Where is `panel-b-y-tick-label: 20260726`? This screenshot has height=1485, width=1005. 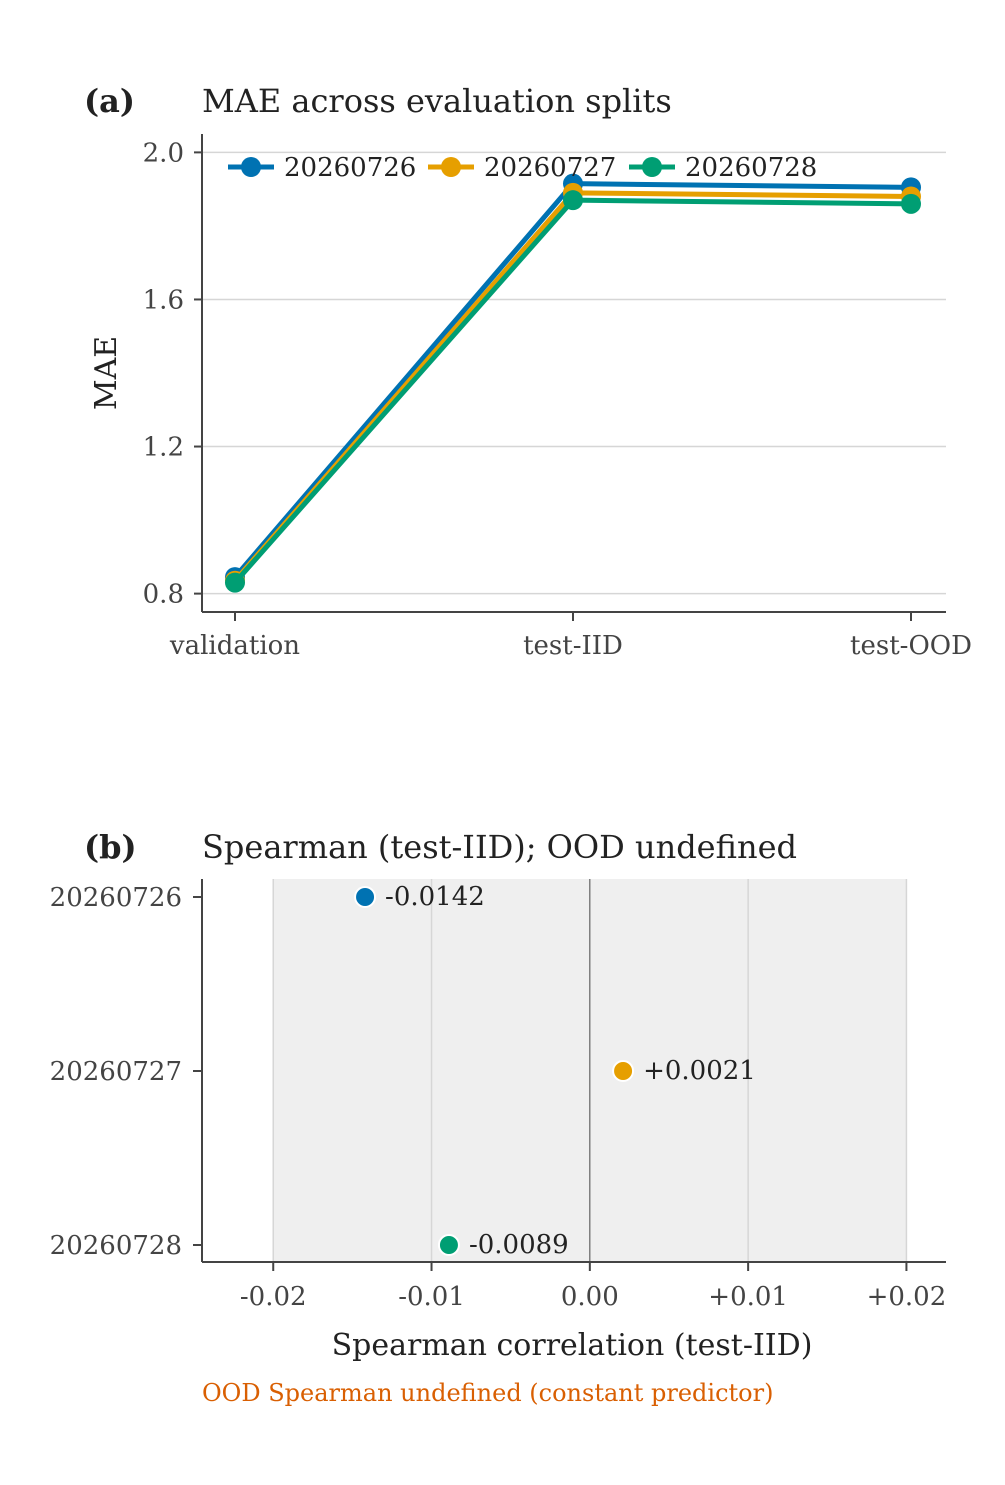 panel-b-y-tick-label: 20260726 is located at coordinates (116, 898).